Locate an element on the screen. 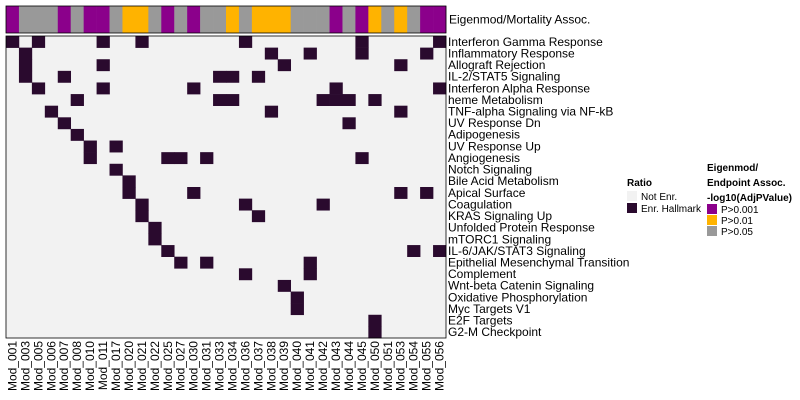 The image size is (800, 400). row-label: UV Response Up is located at coordinates (494, 146).